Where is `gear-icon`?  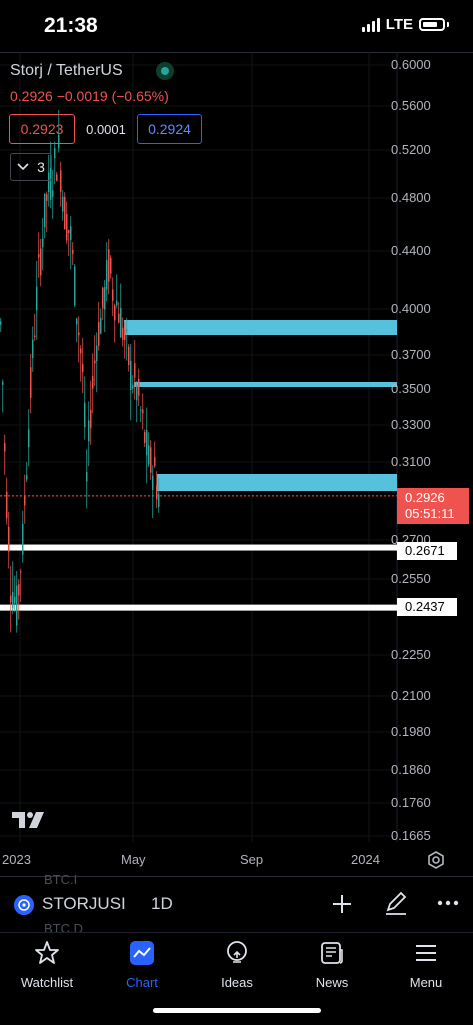 gear-icon is located at coordinates (436, 860).